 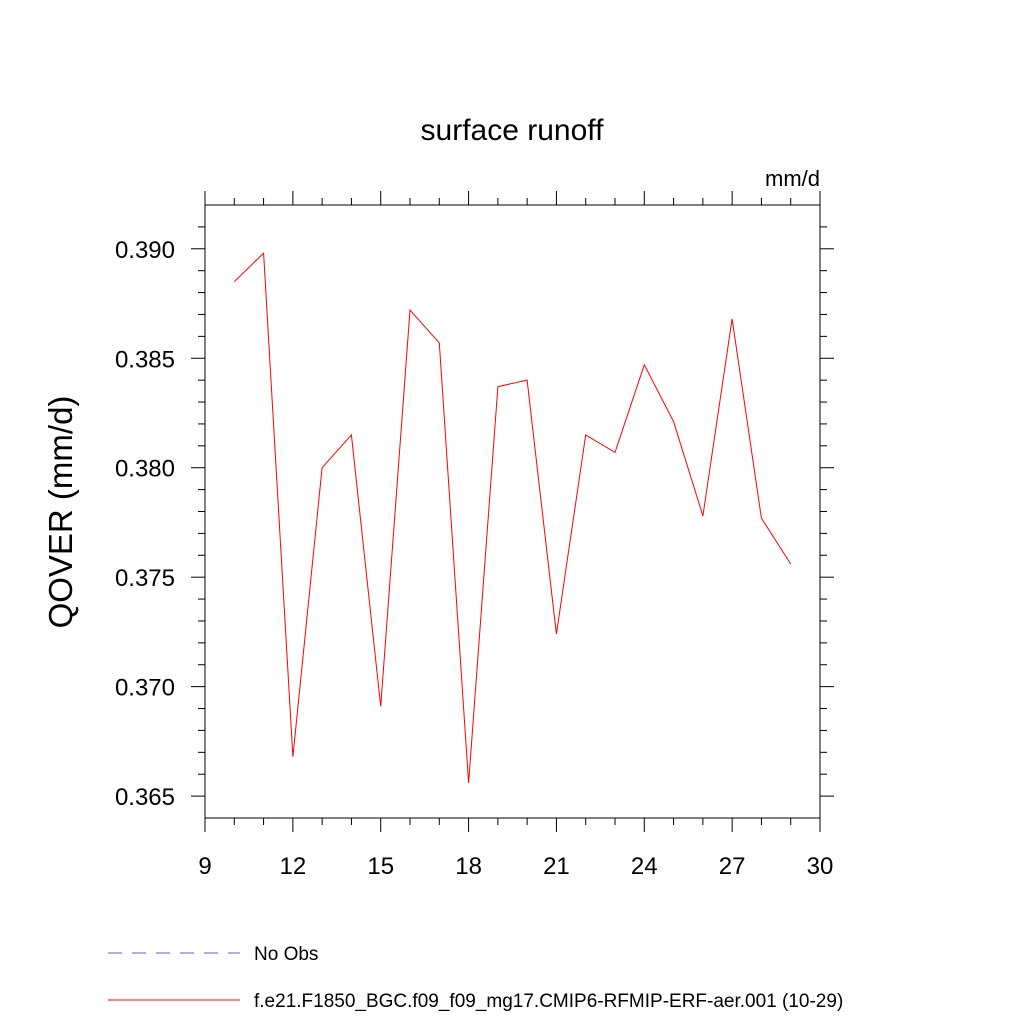 I want to click on y-tick-label: 0.370, so click(x=145, y=688).